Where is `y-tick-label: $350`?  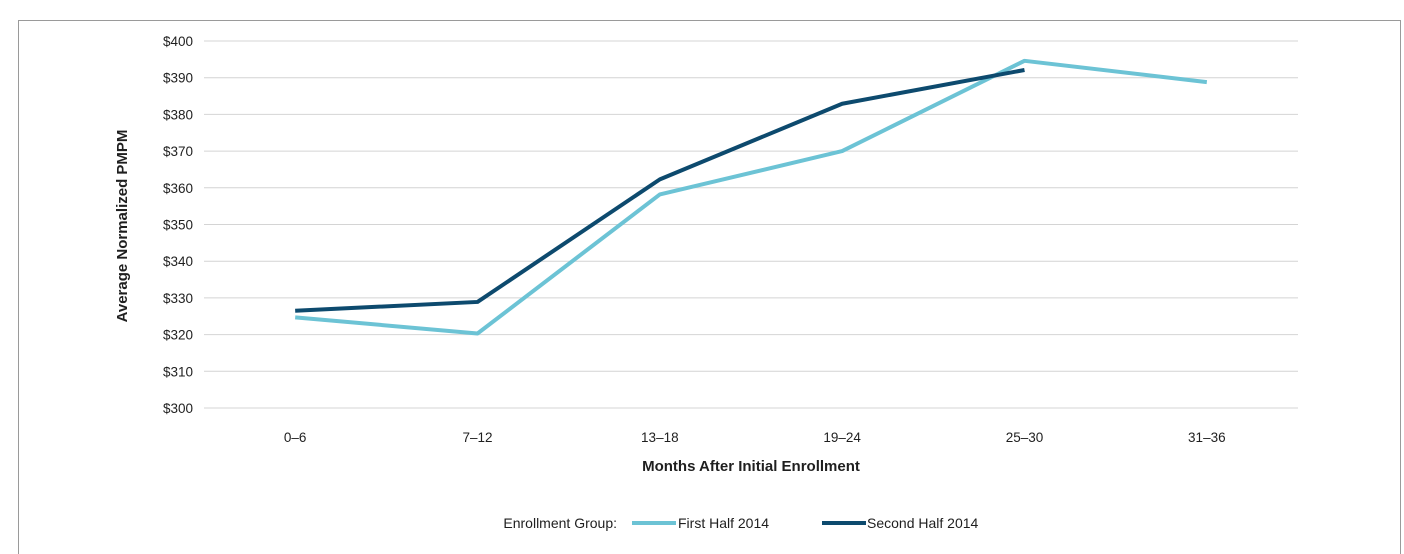
y-tick-label: $350 is located at coordinates (178, 225).